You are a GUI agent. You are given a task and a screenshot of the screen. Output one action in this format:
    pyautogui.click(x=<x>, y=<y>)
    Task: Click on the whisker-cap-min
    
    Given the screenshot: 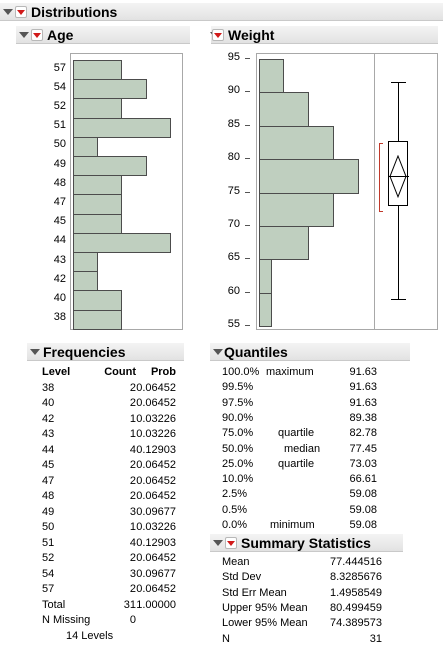 What is the action you would take?
    pyautogui.click(x=398, y=299)
    